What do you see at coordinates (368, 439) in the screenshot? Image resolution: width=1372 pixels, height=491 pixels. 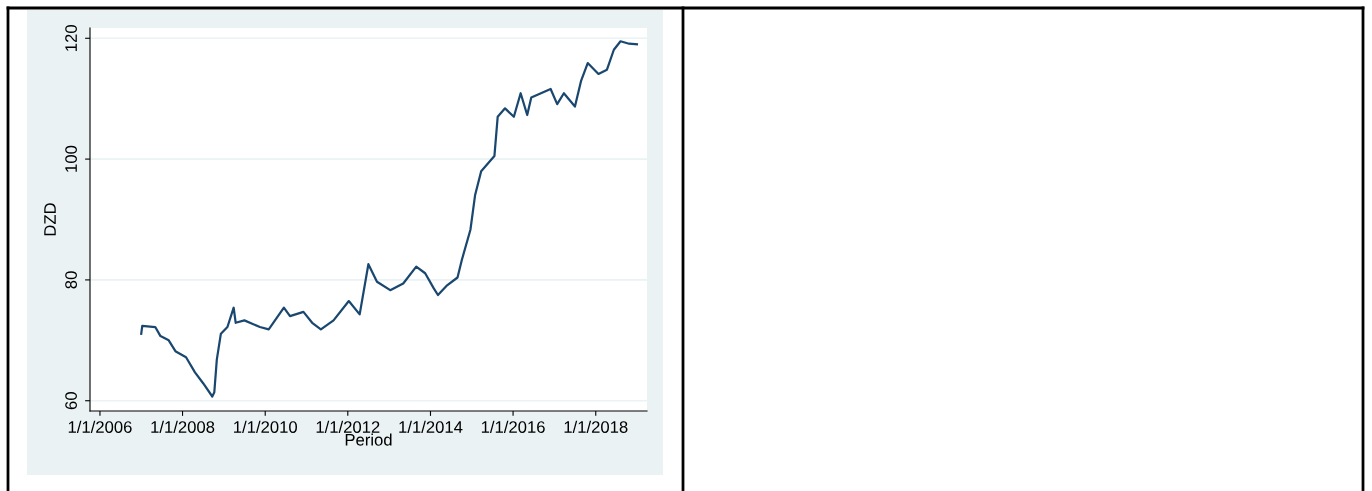 I see `x-axis-title: Period` at bounding box center [368, 439].